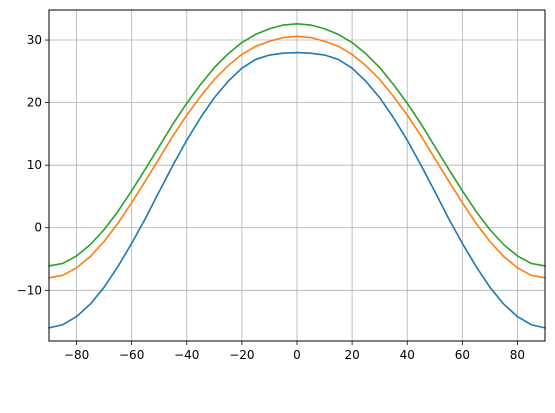 This screenshot has height=413, width=555. I want to click on y-tick-label: 0, so click(38, 228).